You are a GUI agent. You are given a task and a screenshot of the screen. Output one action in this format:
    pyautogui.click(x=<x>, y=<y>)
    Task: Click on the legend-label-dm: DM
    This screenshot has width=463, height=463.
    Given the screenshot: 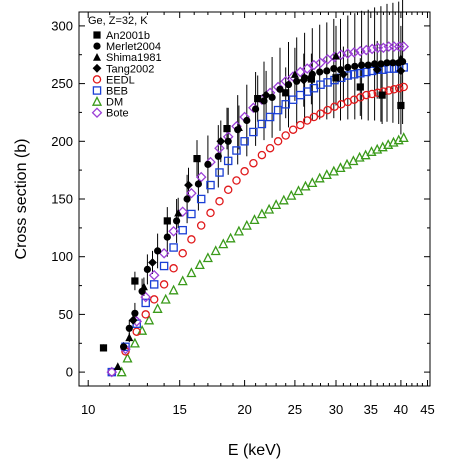 What is the action you would take?
    pyautogui.click(x=114, y=103)
    